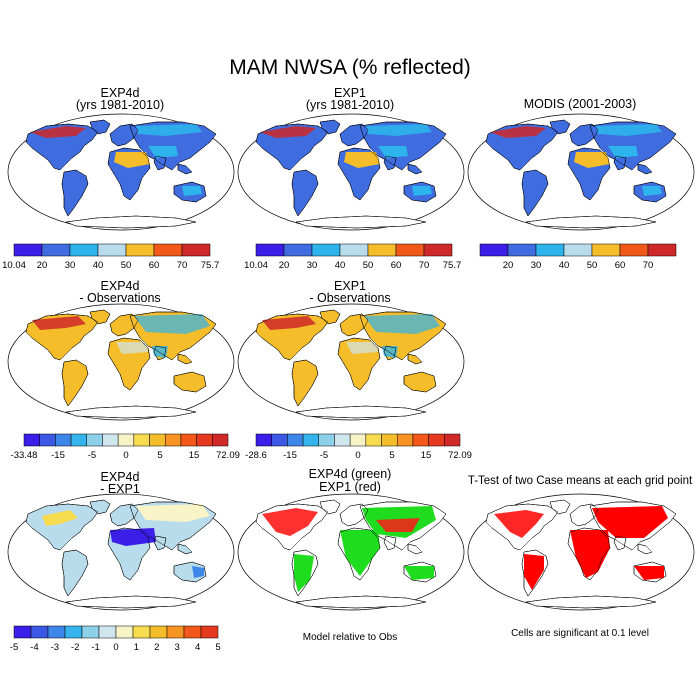 The height and width of the screenshot is (700, 700). What do you see at coordinates (24, 455) in the screenshot?
I see `colorbar-tick-label: -33.48` at bounding box center [24, 455].